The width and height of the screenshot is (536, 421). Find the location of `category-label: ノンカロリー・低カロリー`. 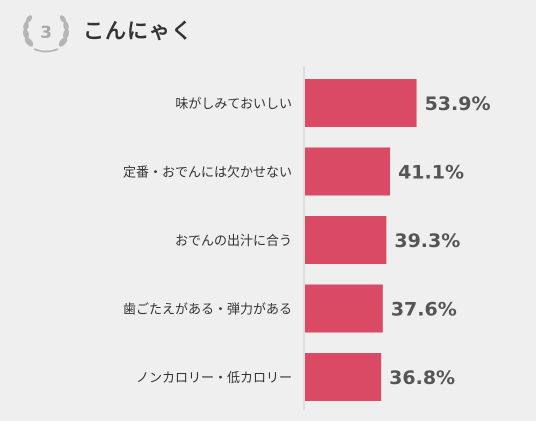

category-label: ノンカロリー・低カロリー is located at coordinates (214, 378).